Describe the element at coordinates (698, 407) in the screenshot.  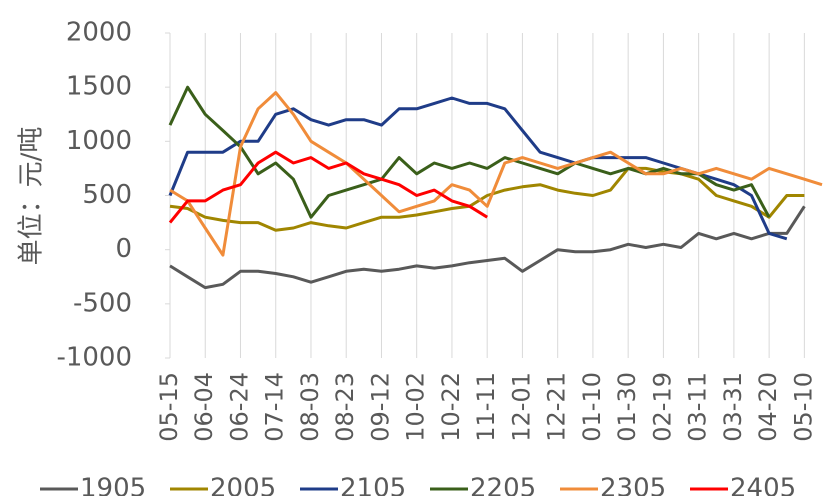
I see `x-tick-label: 03-11` at that location.